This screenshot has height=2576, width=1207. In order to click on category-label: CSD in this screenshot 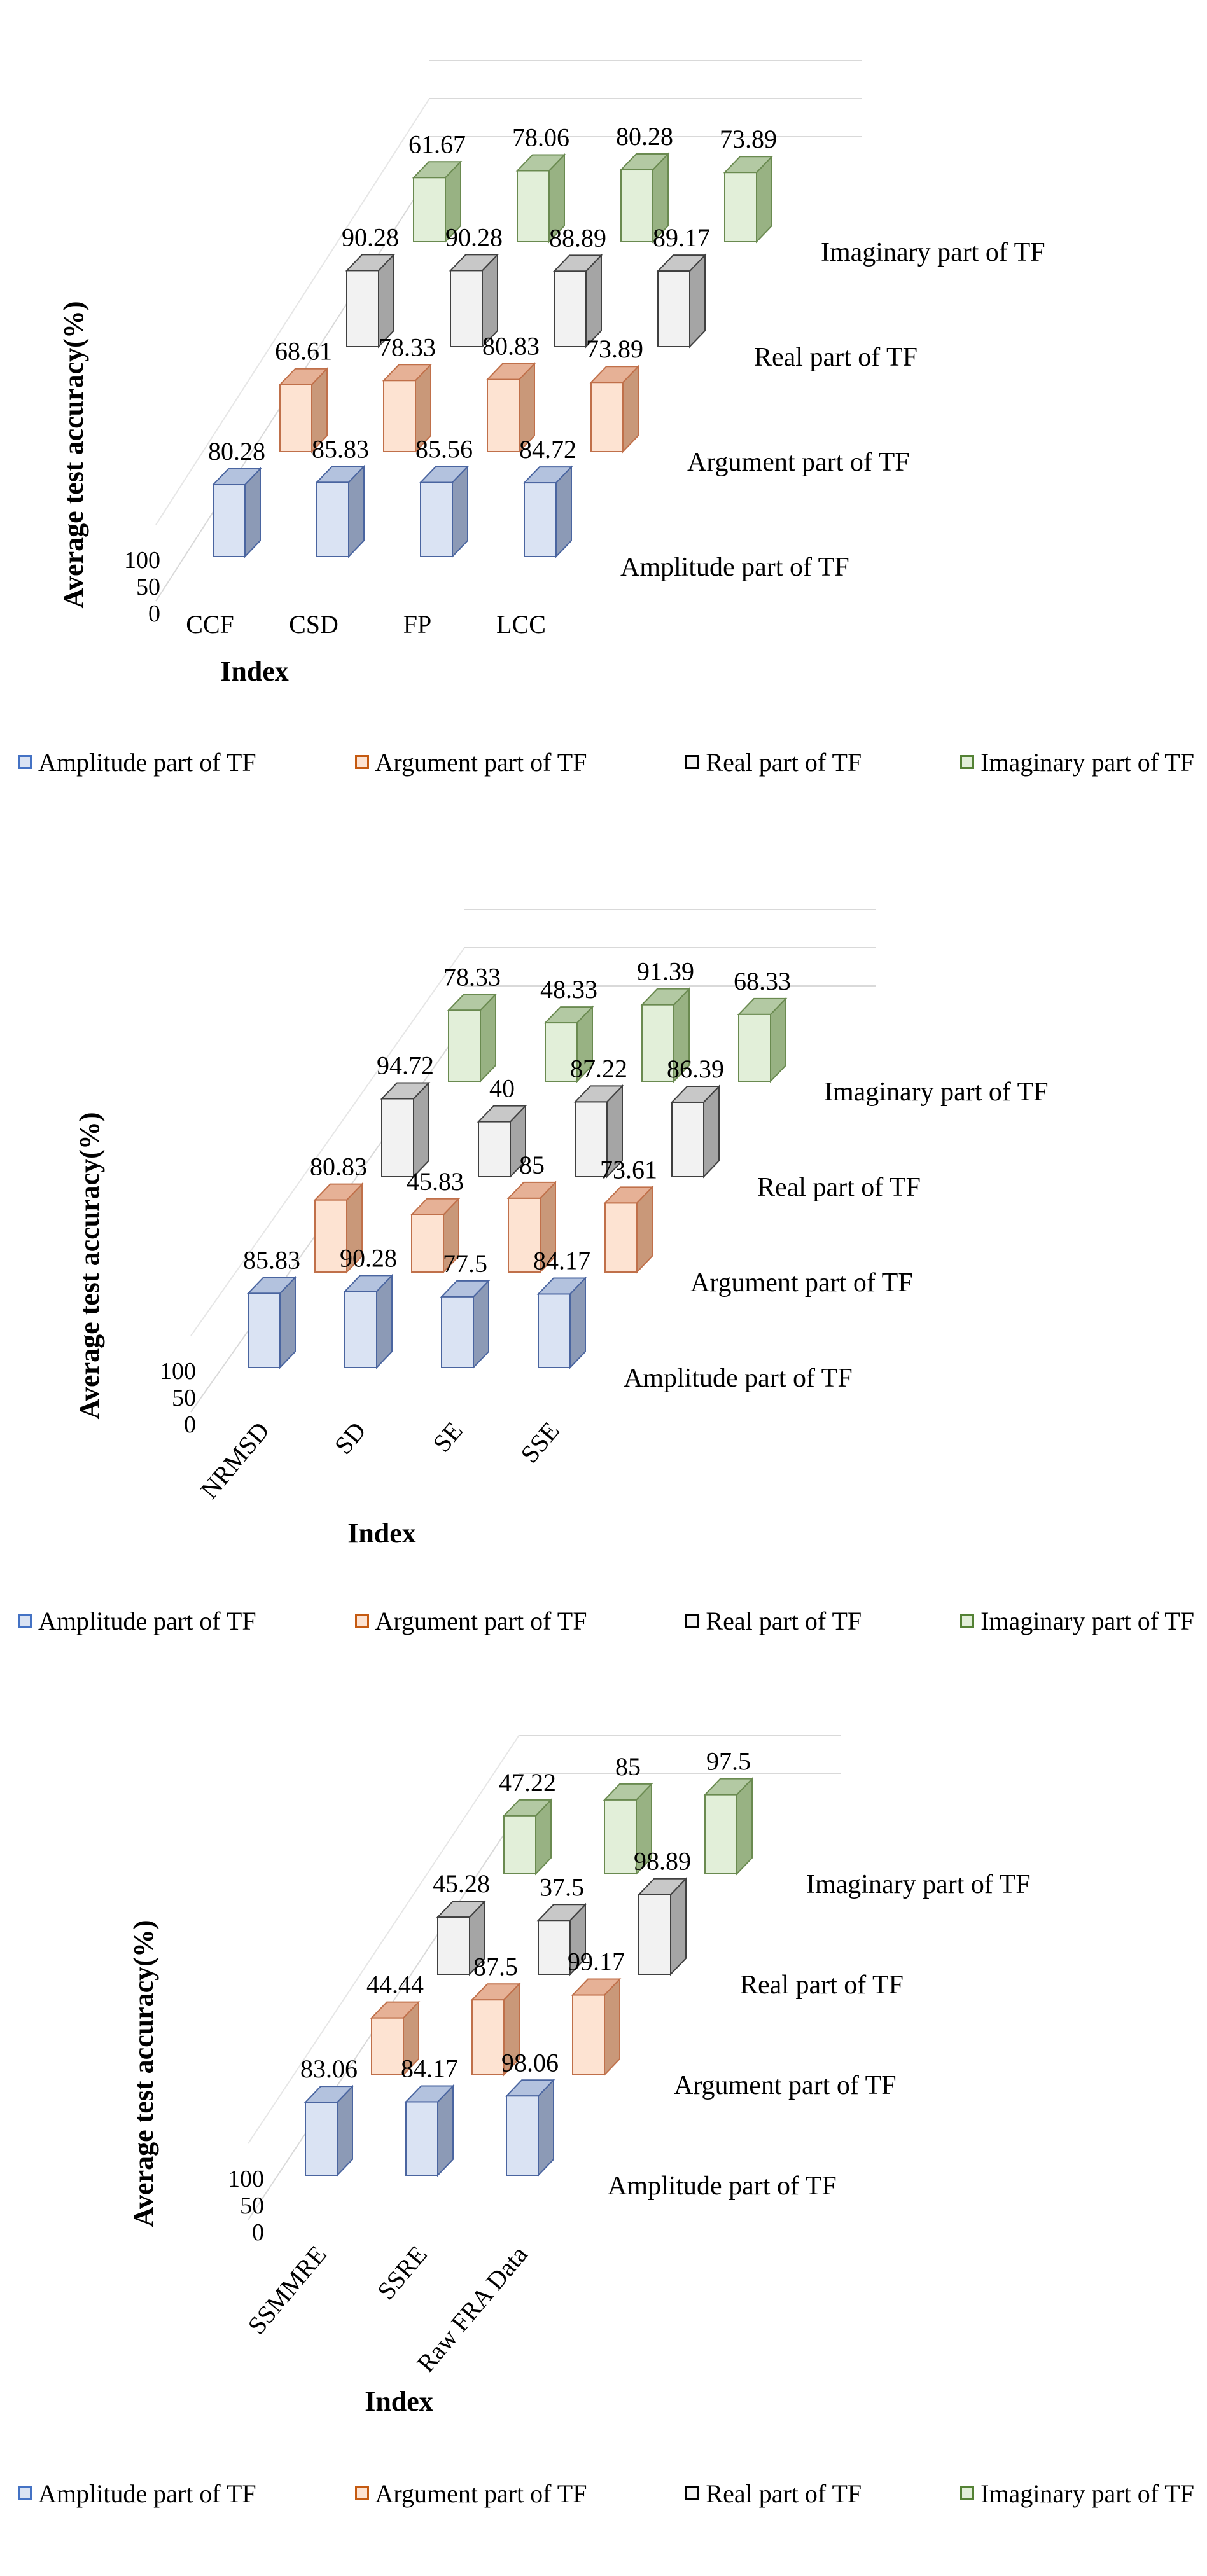, I will do `click(313, 624)`.